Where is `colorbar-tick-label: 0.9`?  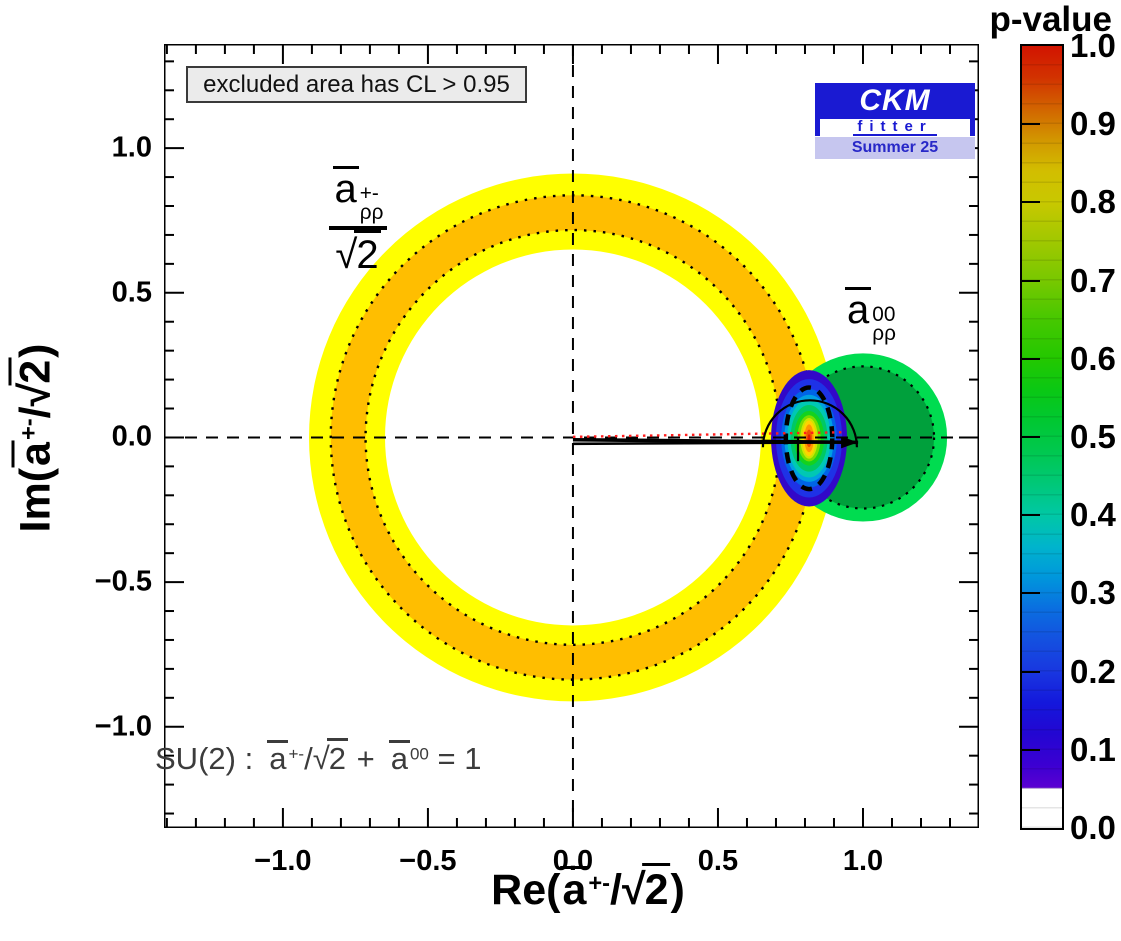 colorbar-tick-label: 0.9 is located at coordinates (1093, 124).